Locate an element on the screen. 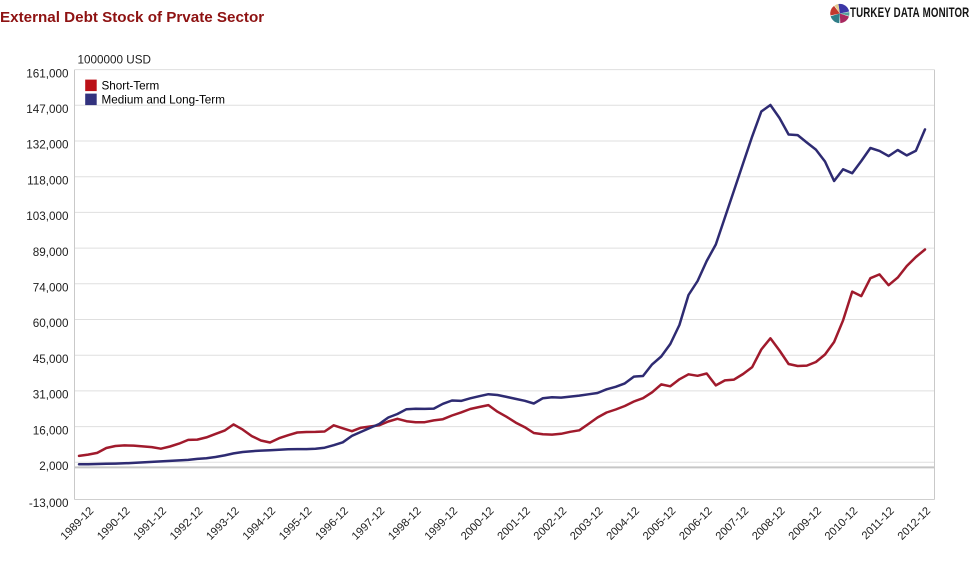 This screenshot has width=979, height=570. svg-text: 74,000 is located at coordinates (51, 288).